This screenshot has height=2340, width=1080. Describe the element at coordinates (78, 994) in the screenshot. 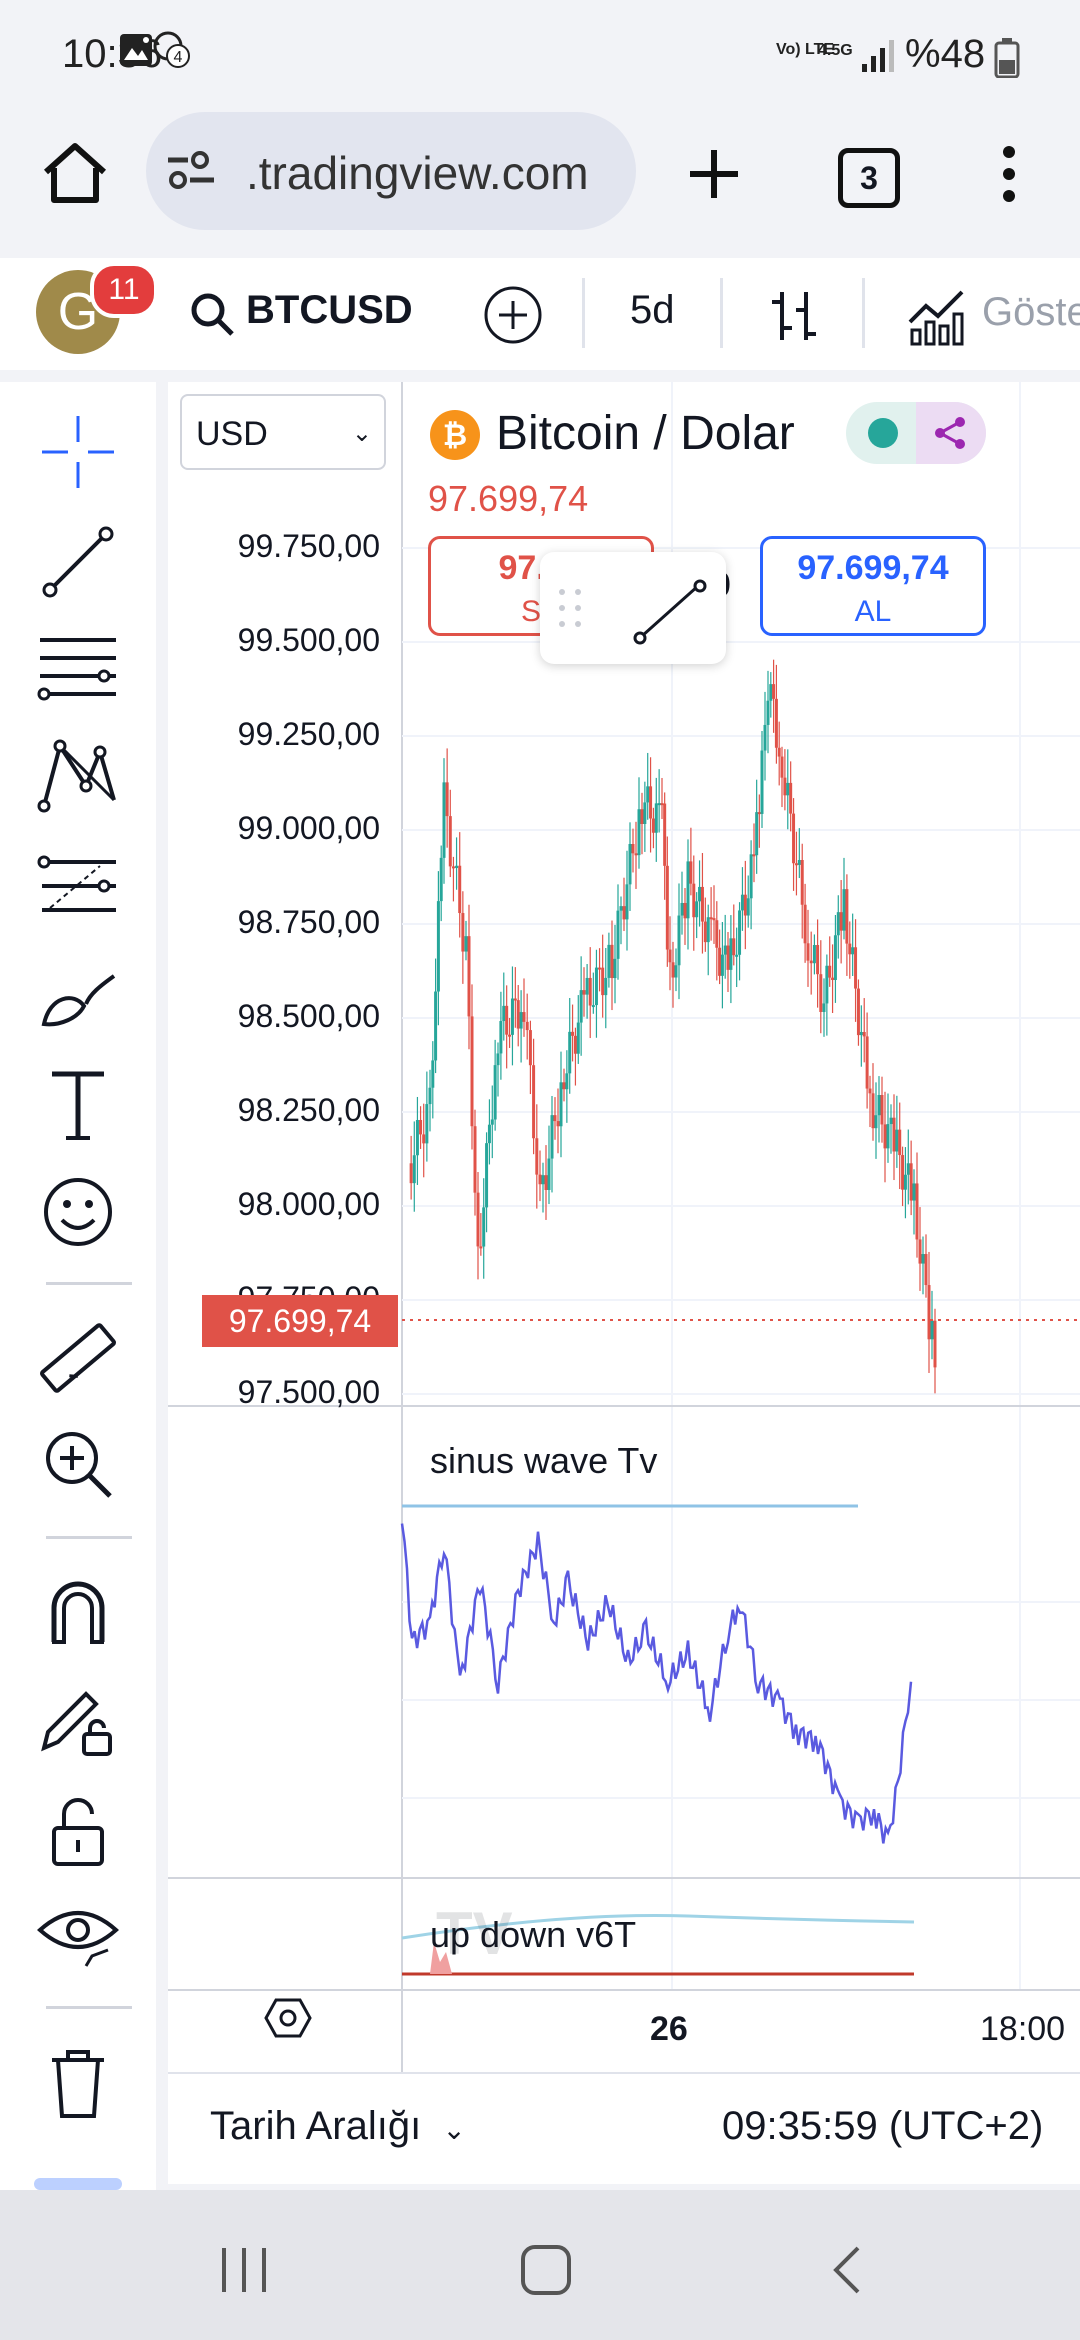

I see `brush-icon` at that location.